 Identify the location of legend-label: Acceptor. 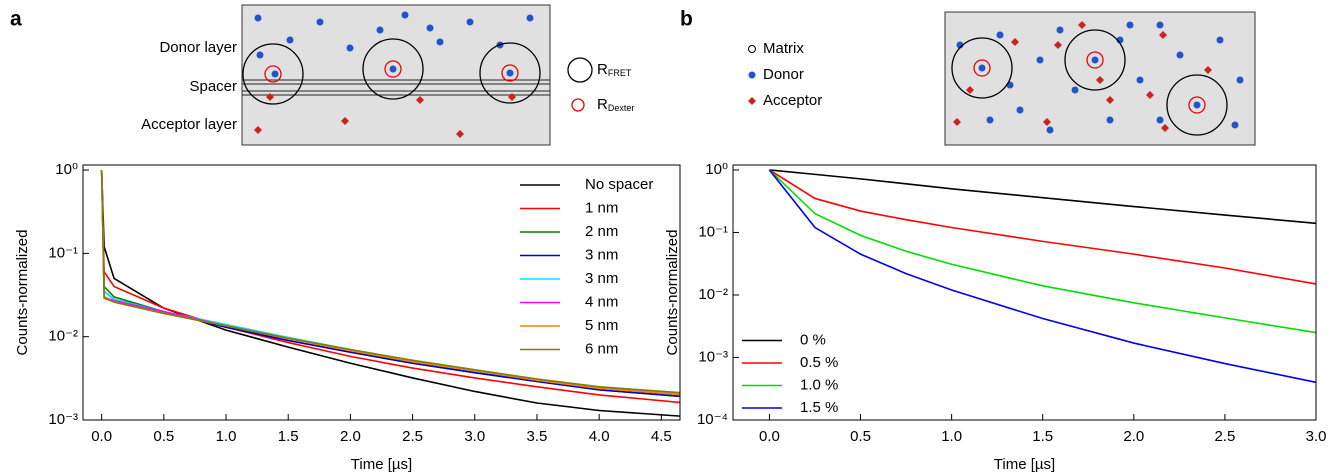
(792, 100).